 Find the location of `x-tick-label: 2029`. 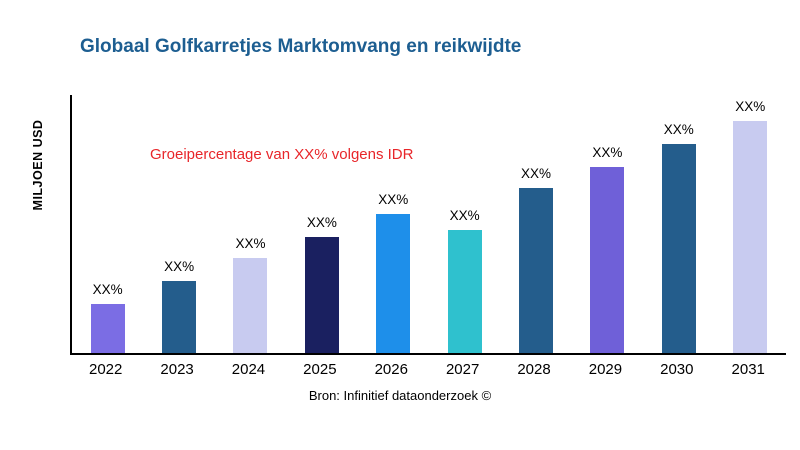

x-tick-label: 2029 is located at coordinates (605, 369).